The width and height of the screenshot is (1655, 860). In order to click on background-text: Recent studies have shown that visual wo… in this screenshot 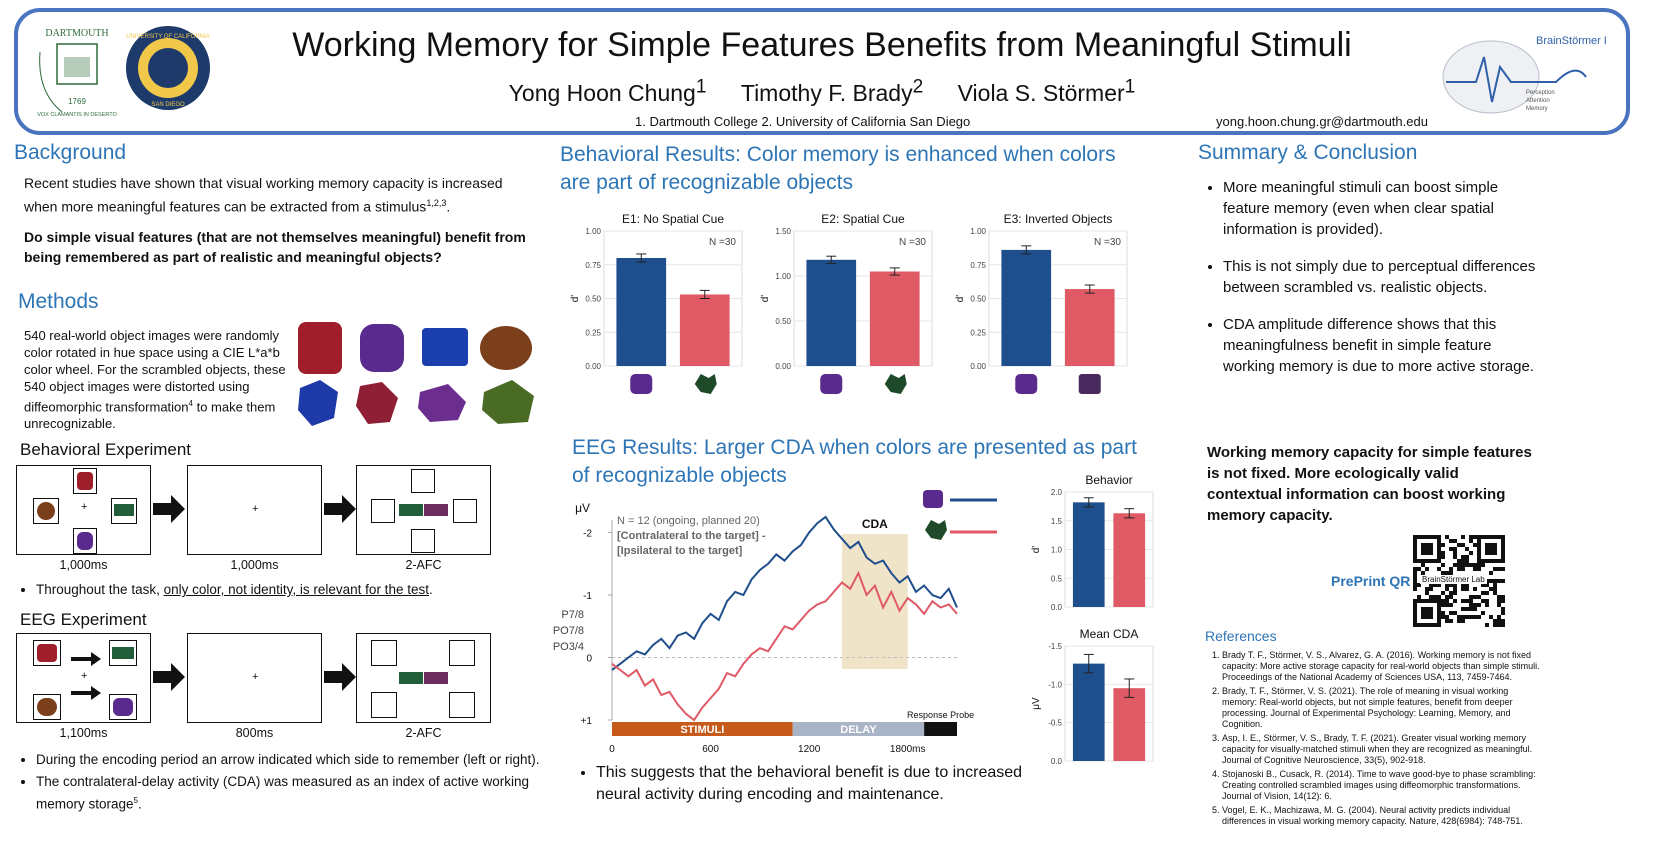, I will do `click(263, 195)`.